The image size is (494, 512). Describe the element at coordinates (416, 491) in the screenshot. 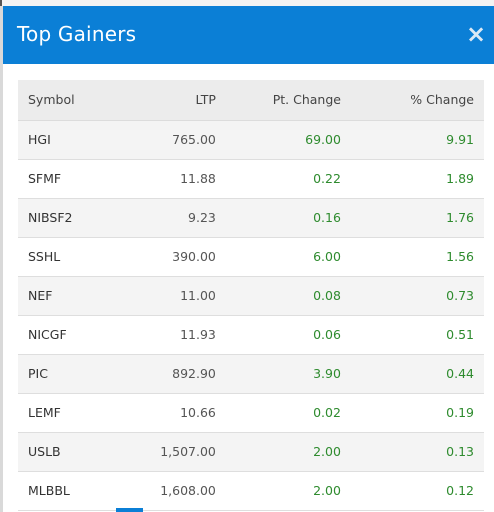

I see `cell-pct-change: 0.12` at that location.